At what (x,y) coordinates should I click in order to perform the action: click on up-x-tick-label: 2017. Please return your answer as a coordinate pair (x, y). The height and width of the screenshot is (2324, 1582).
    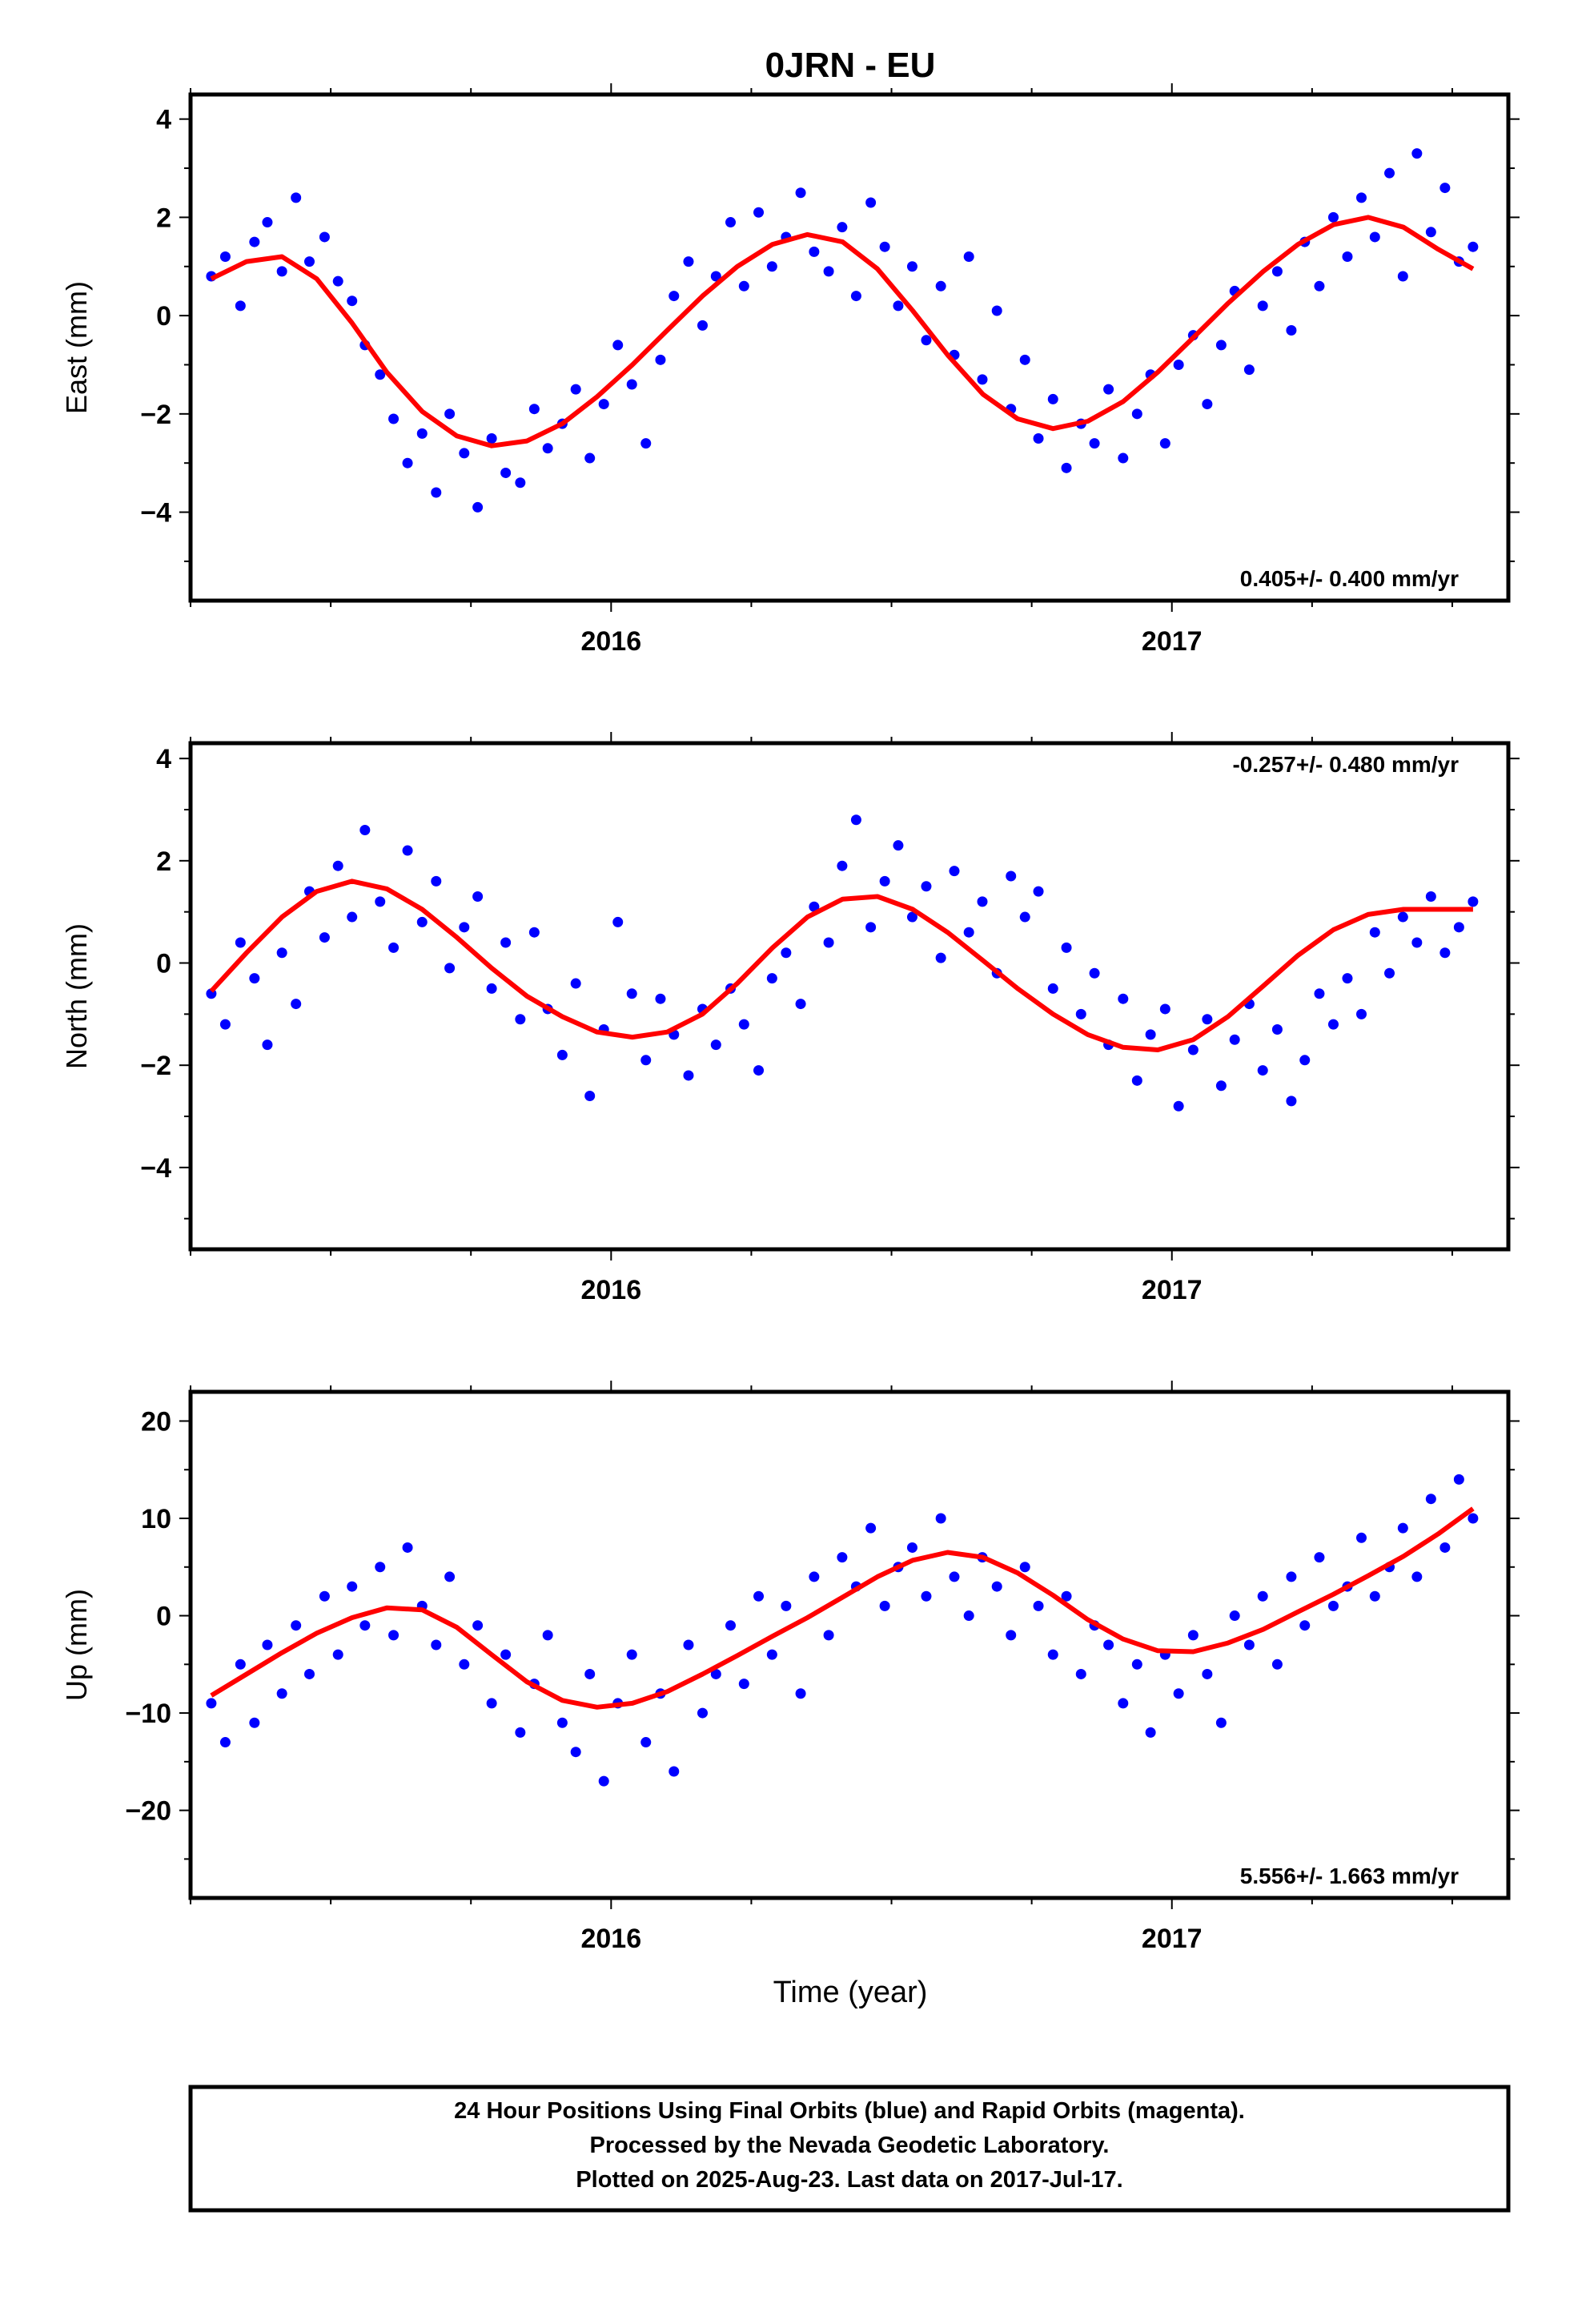
    Looking at the image, I should click on (1172, 1939).